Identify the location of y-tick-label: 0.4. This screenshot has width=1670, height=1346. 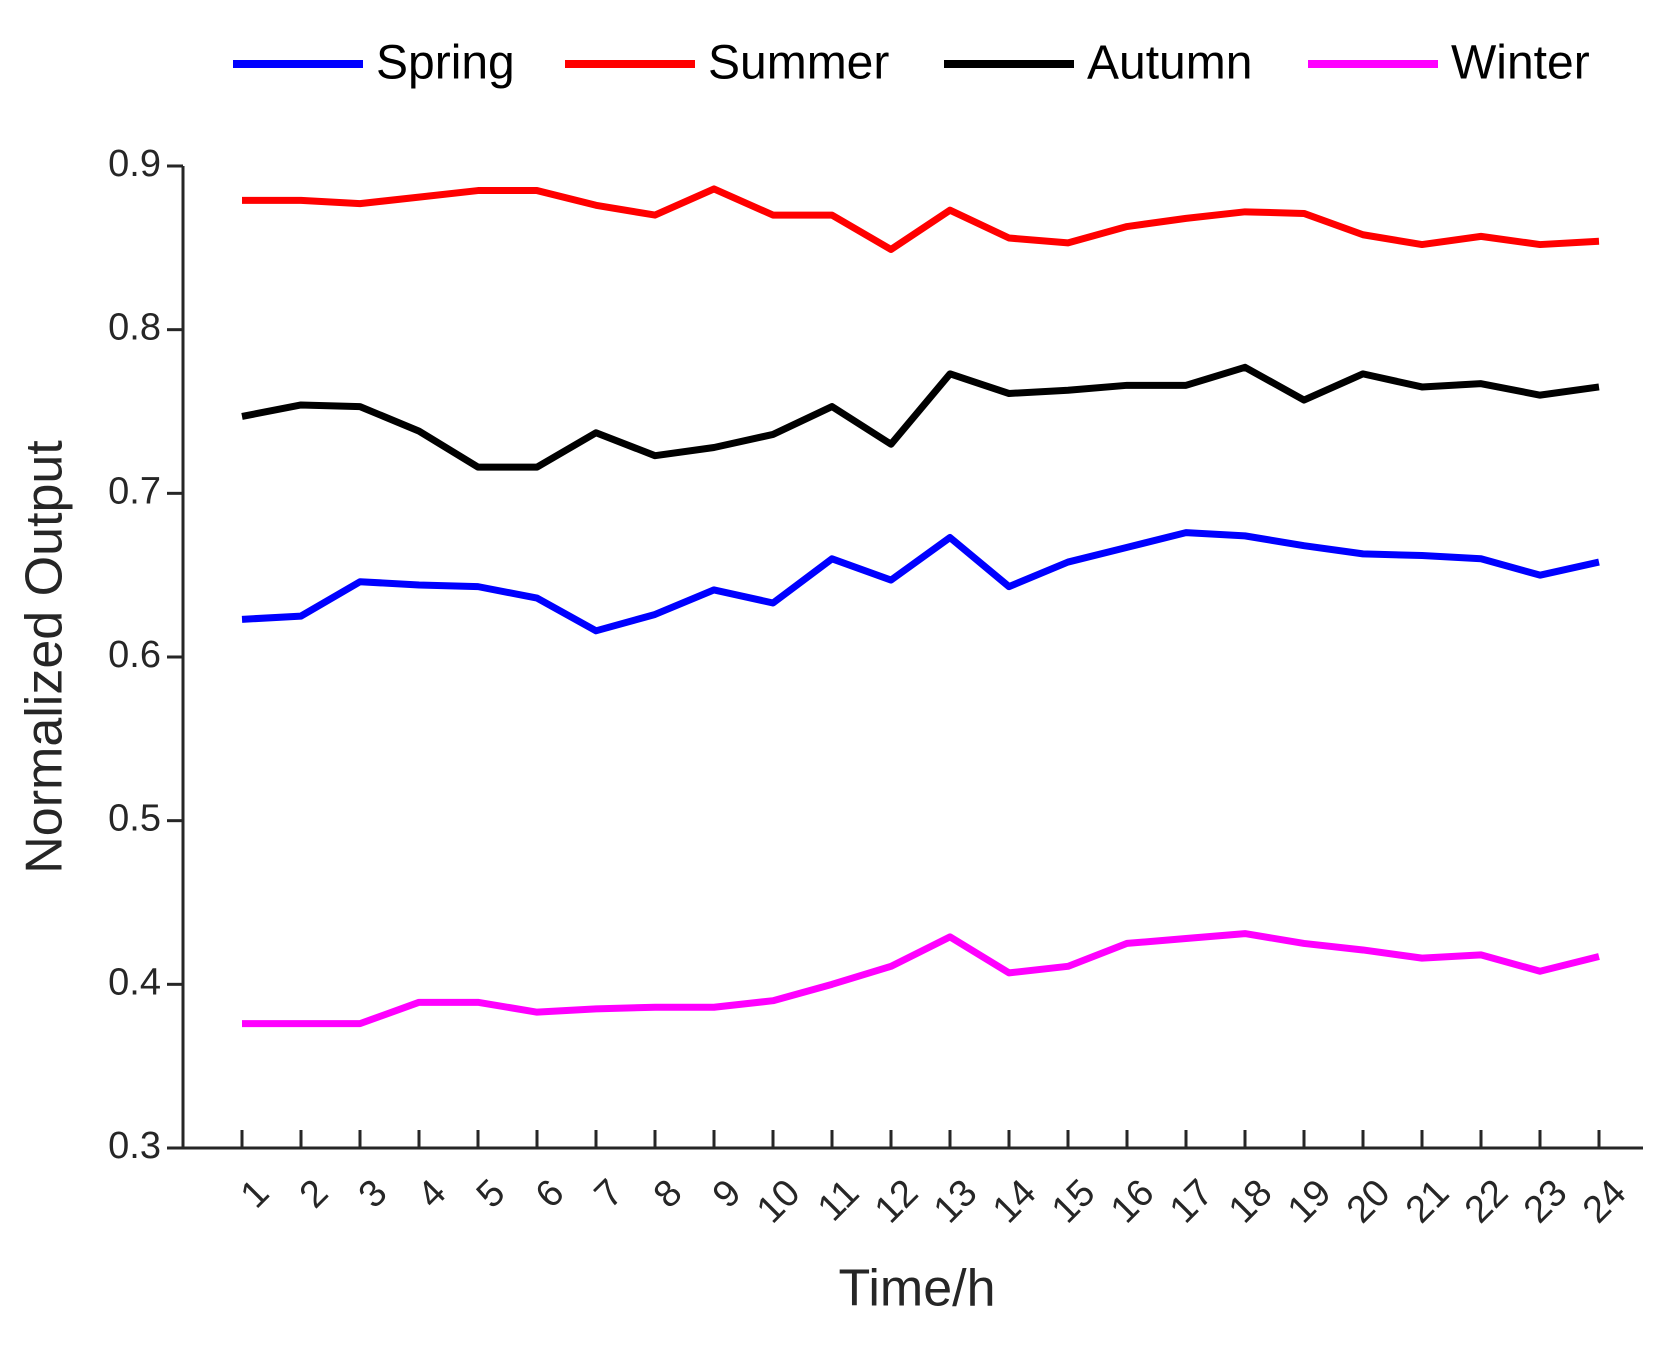
(134, 982).